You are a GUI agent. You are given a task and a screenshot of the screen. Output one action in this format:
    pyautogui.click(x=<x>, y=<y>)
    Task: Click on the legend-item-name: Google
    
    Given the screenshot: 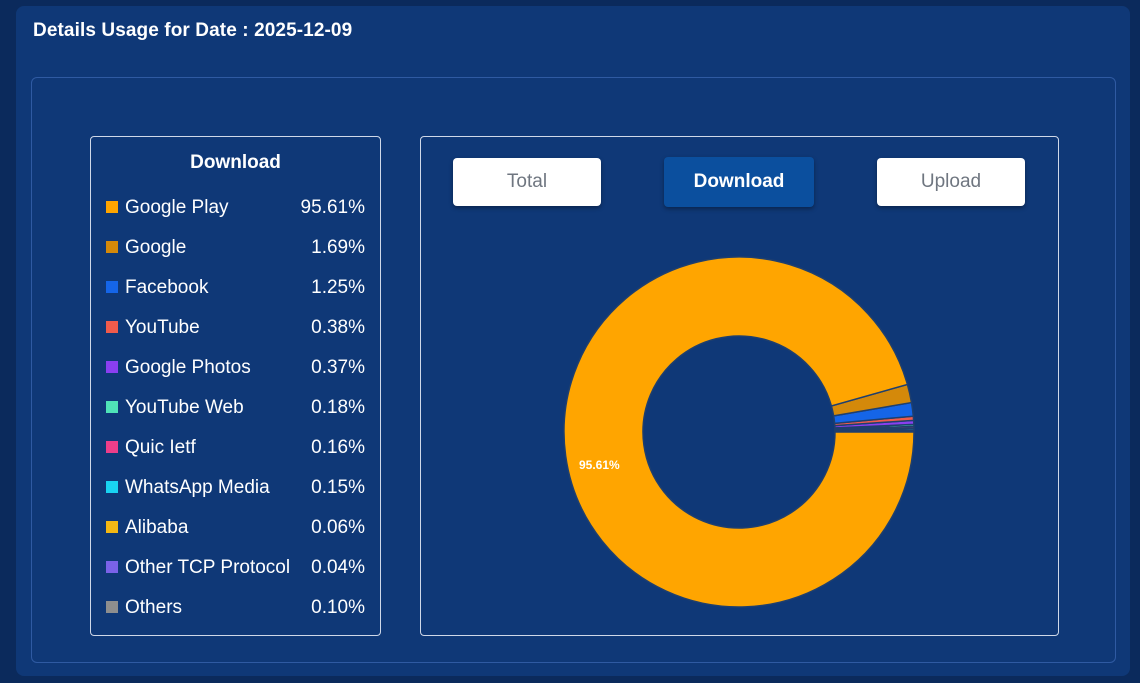 What is the action you would take?
    pyautogui.click(x=156, y=247)
    